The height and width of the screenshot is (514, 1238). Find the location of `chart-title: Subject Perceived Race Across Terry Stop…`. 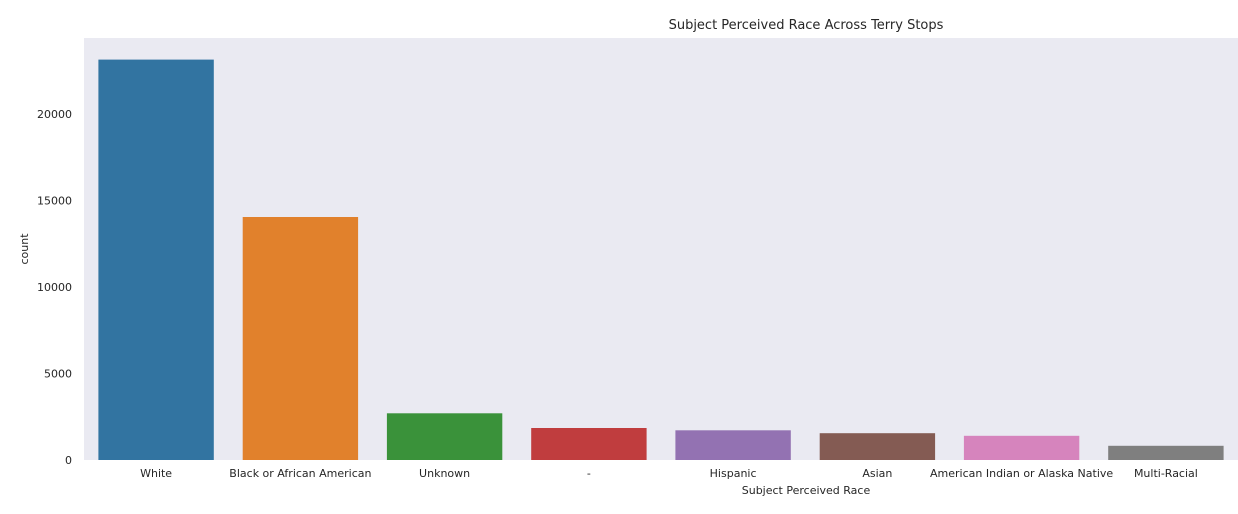

chart-title: Subject Perceived Race Across Terry Stop… is located at coordinates (806, 25).